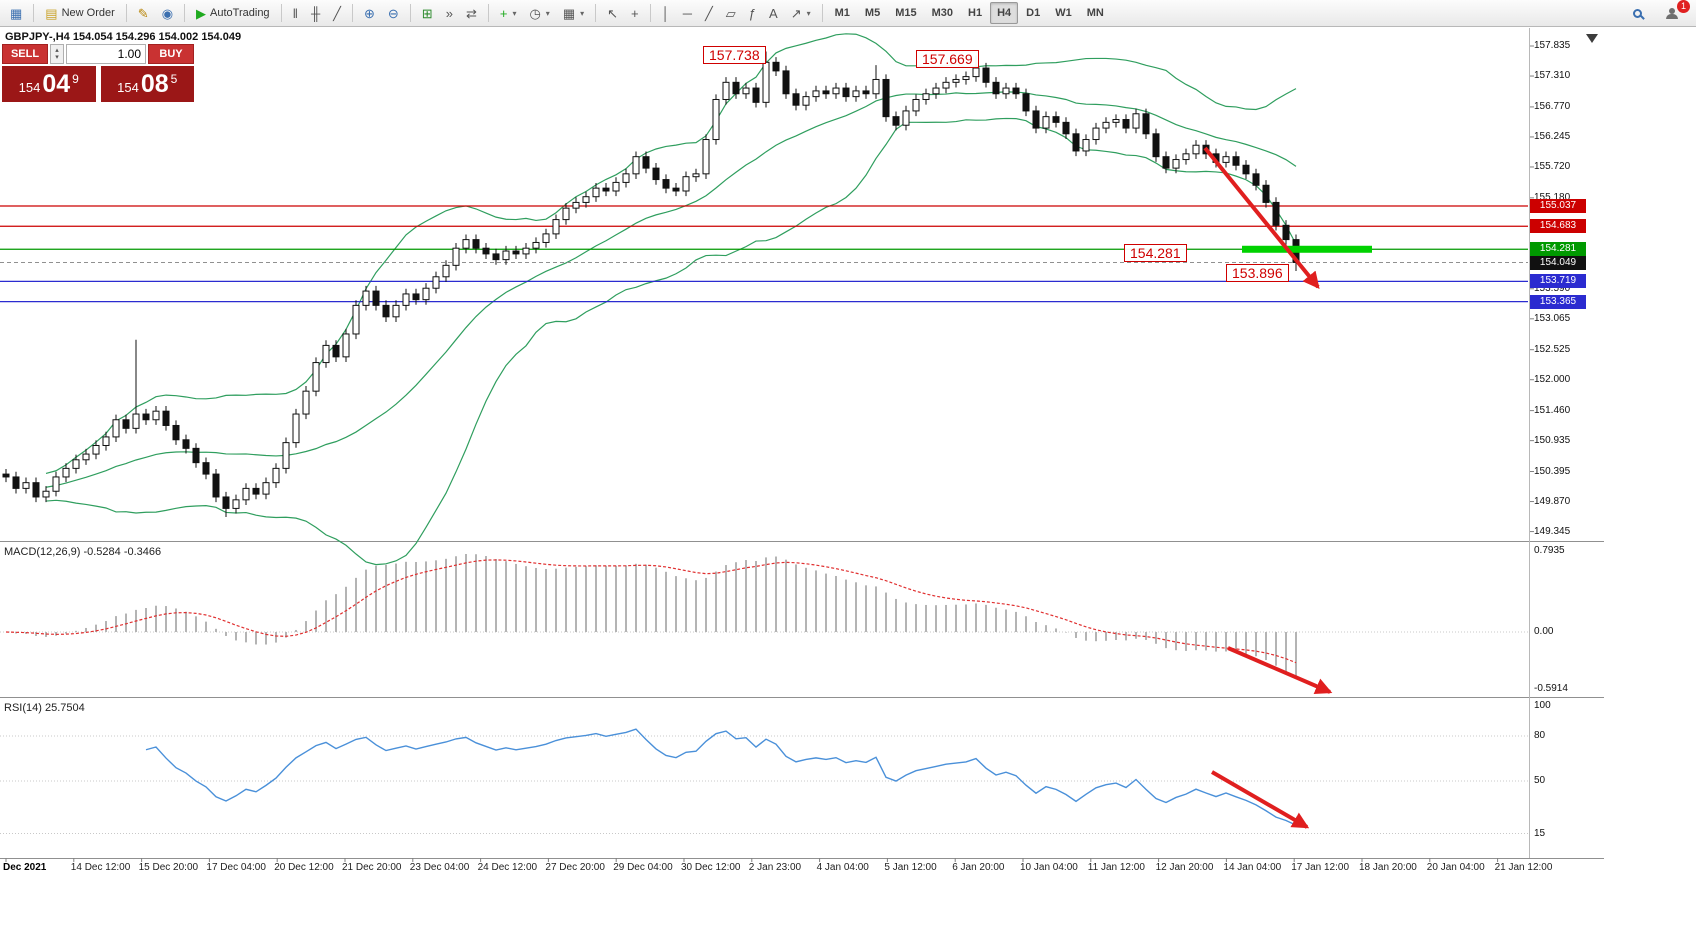 The height and width of the screenshot is (950, 1696). I want to click on chart-shift-marker, so click(1592, 38).